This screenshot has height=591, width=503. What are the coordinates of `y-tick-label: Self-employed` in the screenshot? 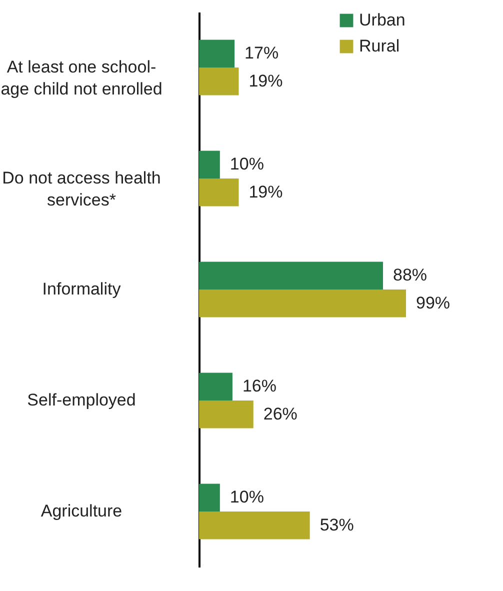 It's located at (81, 400).